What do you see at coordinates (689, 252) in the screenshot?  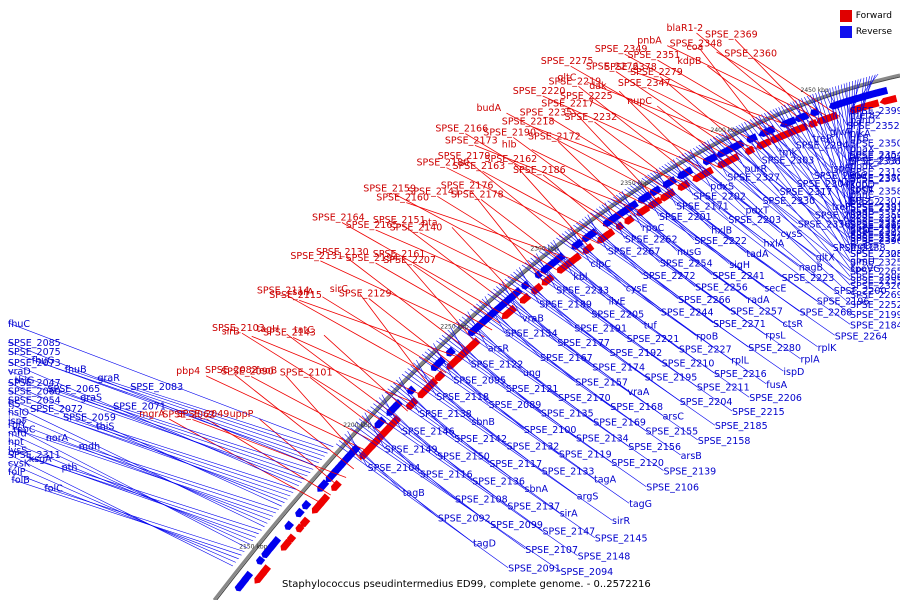 I see `reverse-gene-label: nusG` at bounding box center [689, 252].